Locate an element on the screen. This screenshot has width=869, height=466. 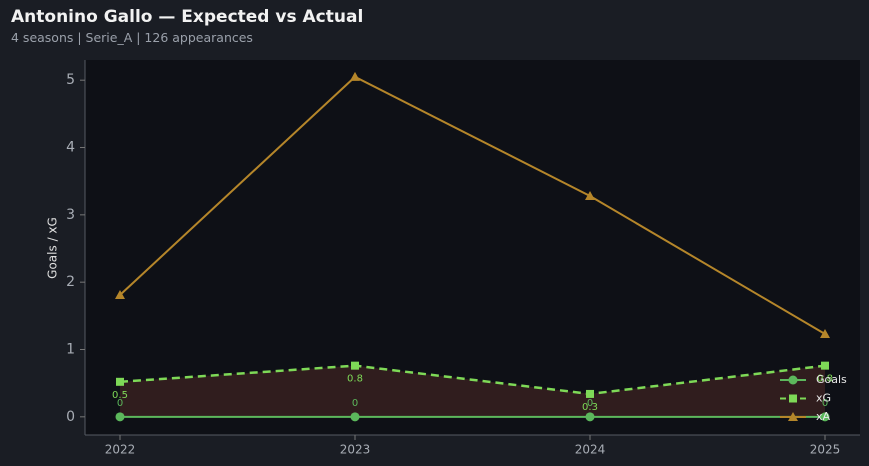
legend-label: xA is located at coordinates (823, 416).